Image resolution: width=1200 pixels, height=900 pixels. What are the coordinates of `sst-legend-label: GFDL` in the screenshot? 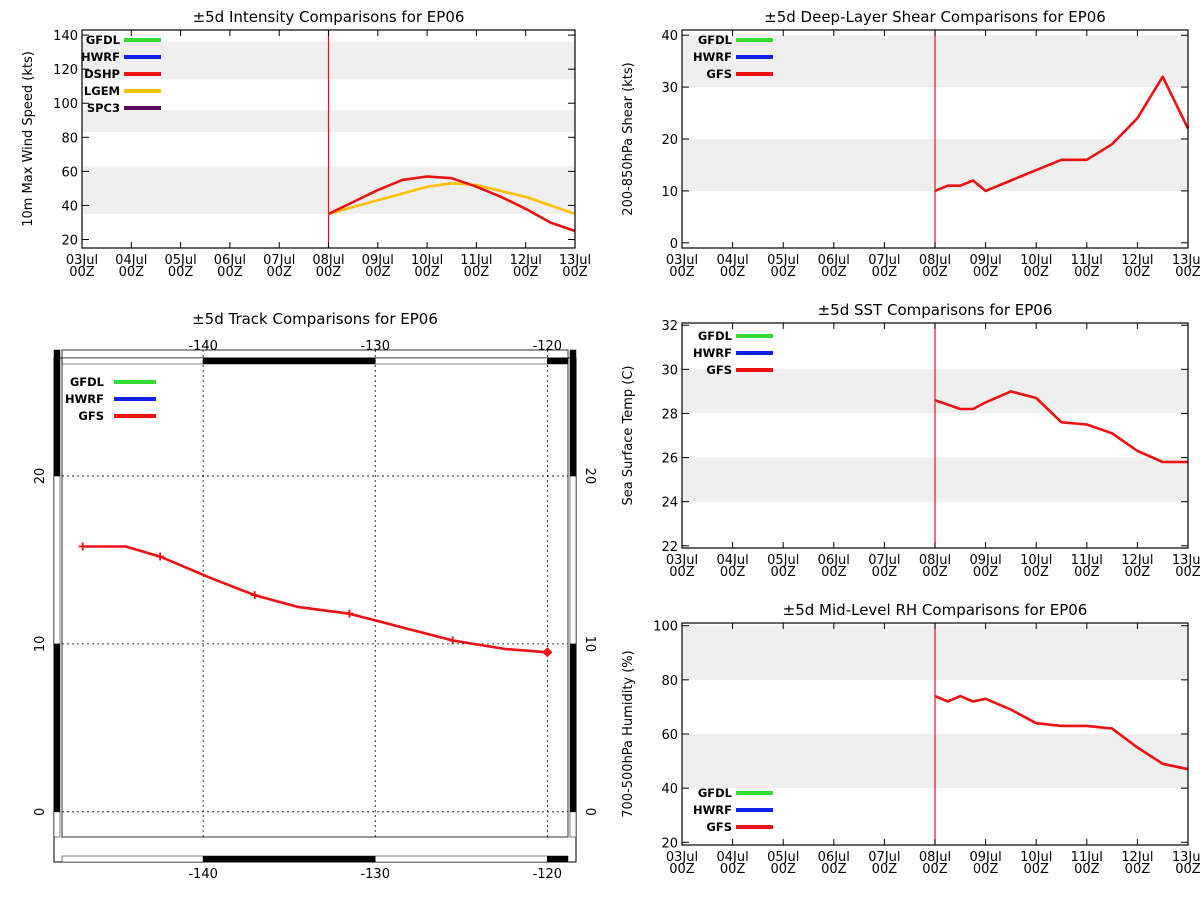 It's located at (715, 336).